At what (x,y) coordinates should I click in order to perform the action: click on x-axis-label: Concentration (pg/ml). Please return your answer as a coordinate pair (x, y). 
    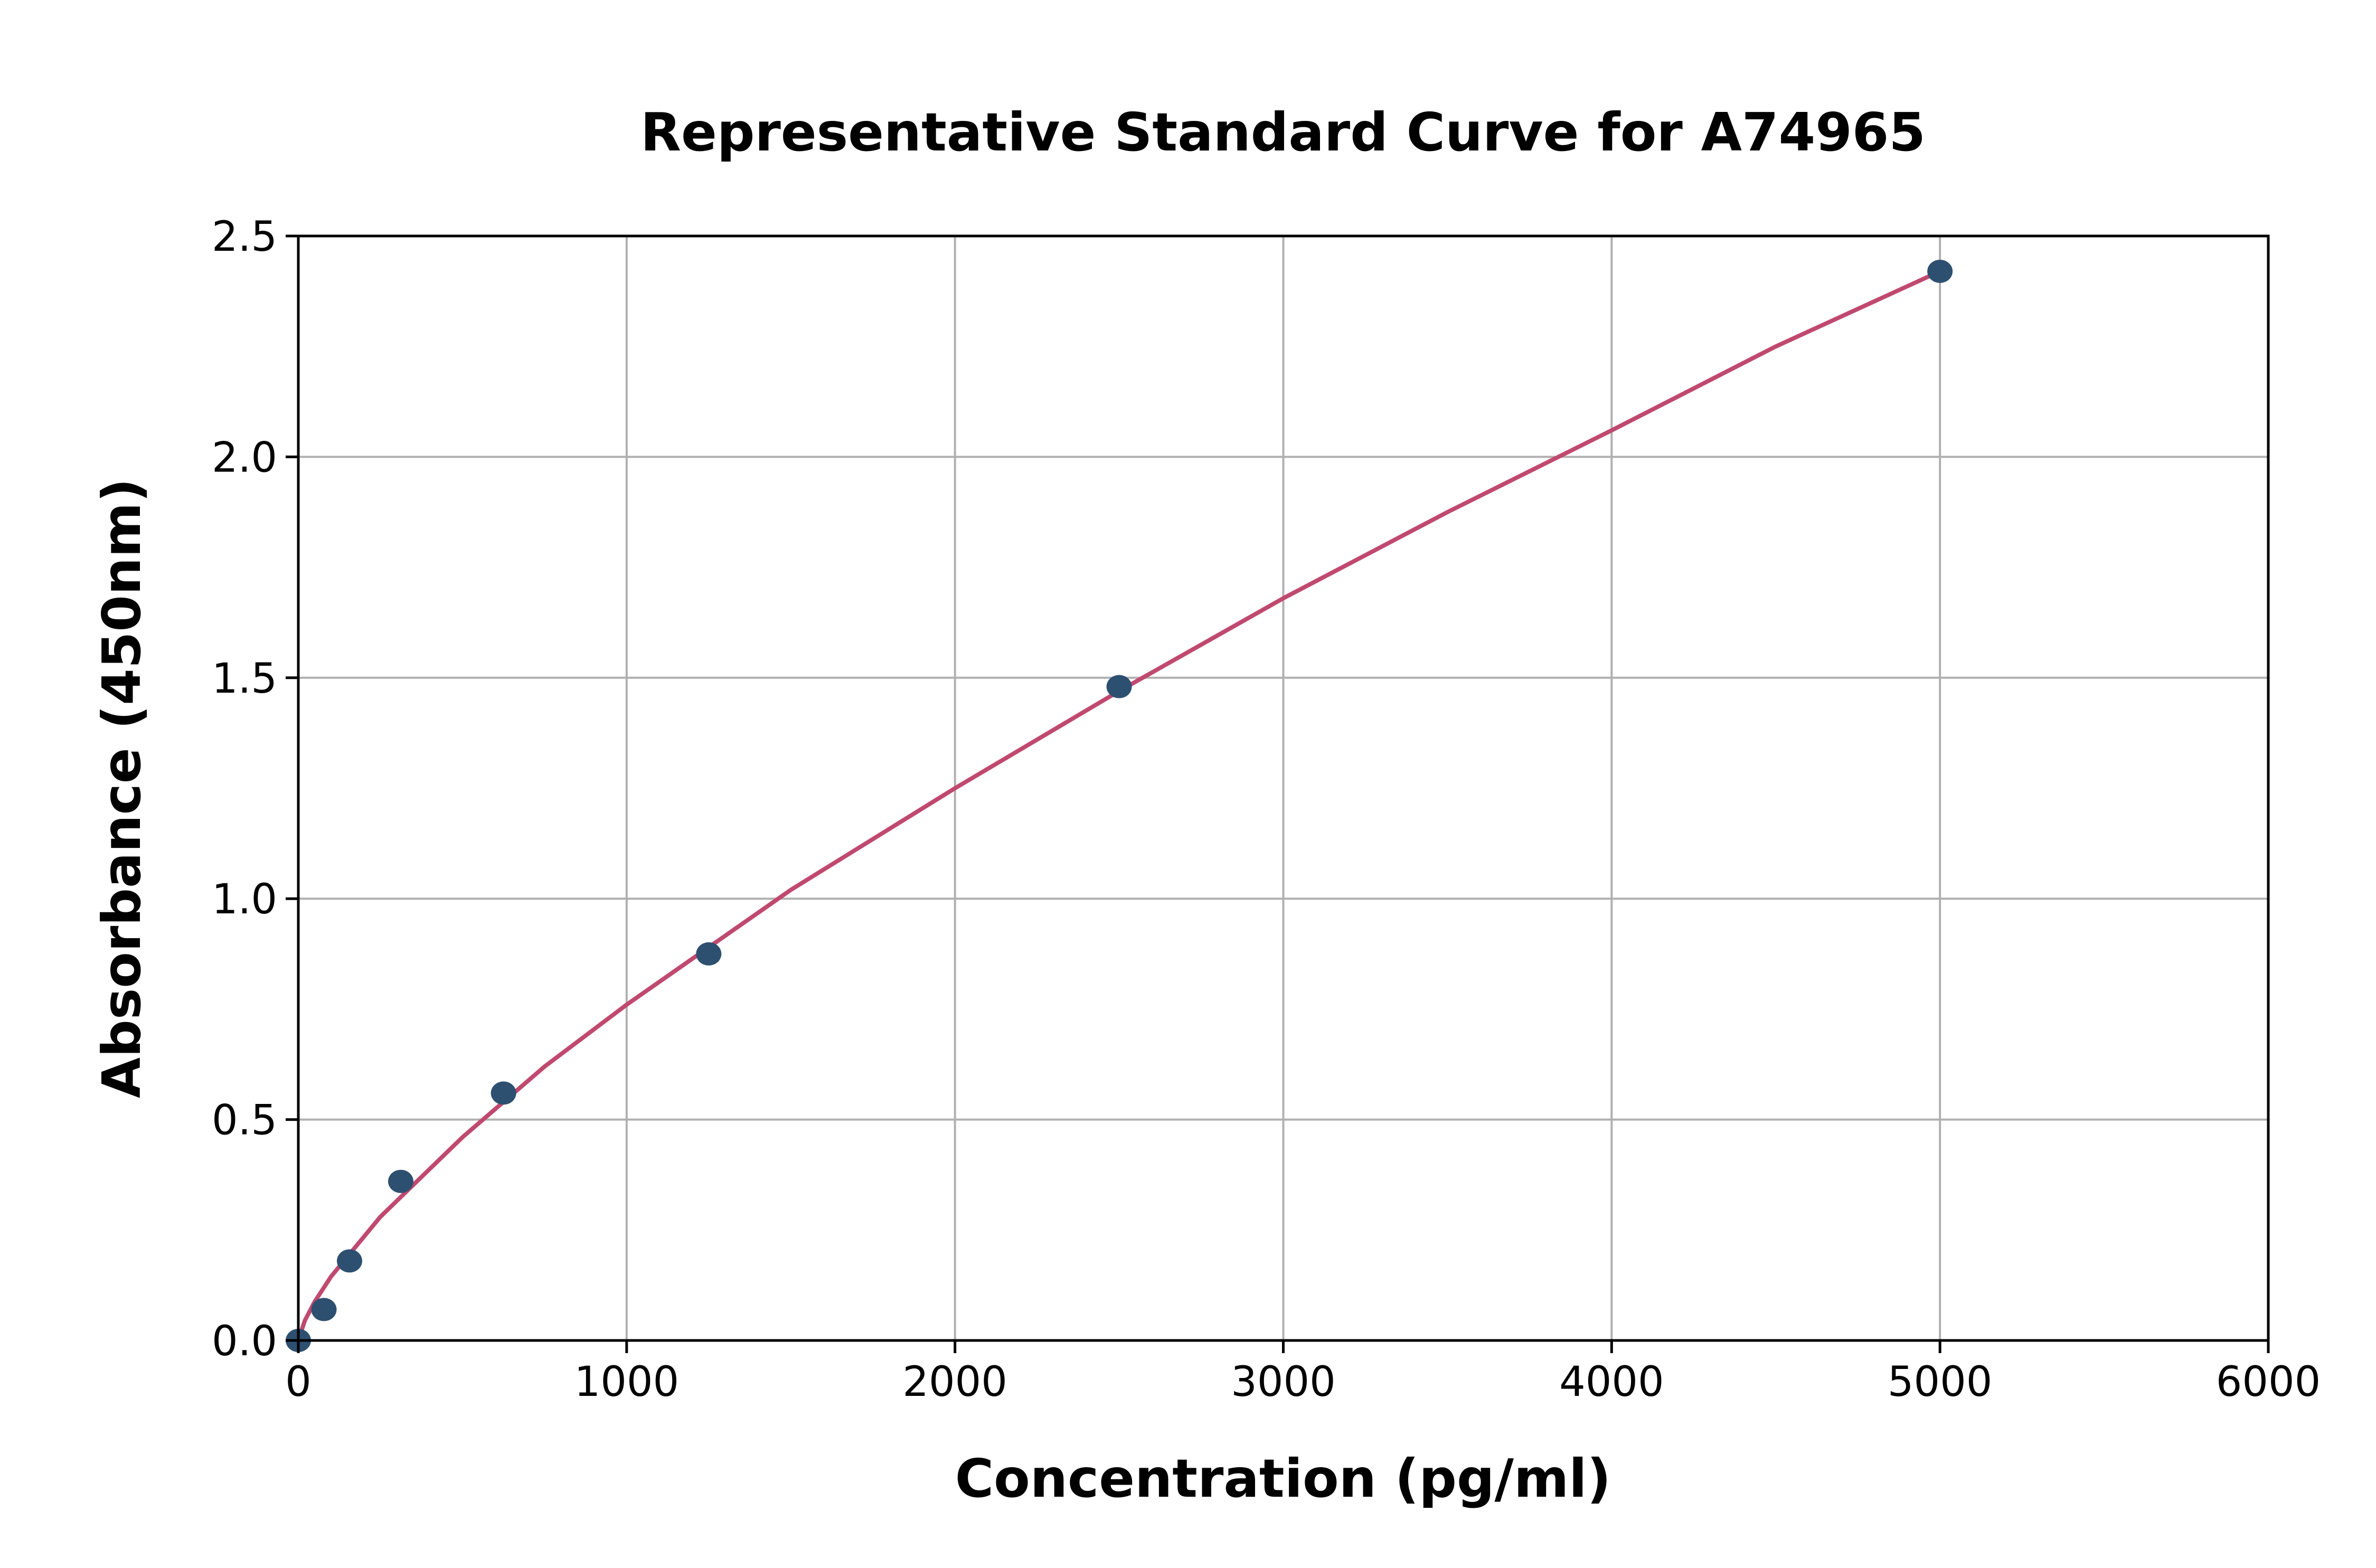
    Looking at the image, I should click on (1283, 1479).